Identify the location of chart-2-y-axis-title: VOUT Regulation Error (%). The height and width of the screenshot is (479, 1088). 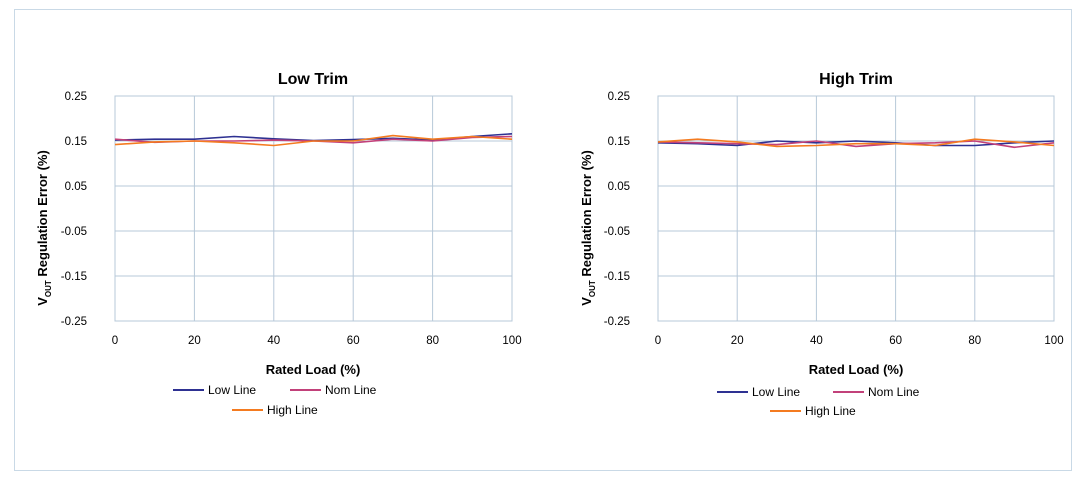
(588, 228).